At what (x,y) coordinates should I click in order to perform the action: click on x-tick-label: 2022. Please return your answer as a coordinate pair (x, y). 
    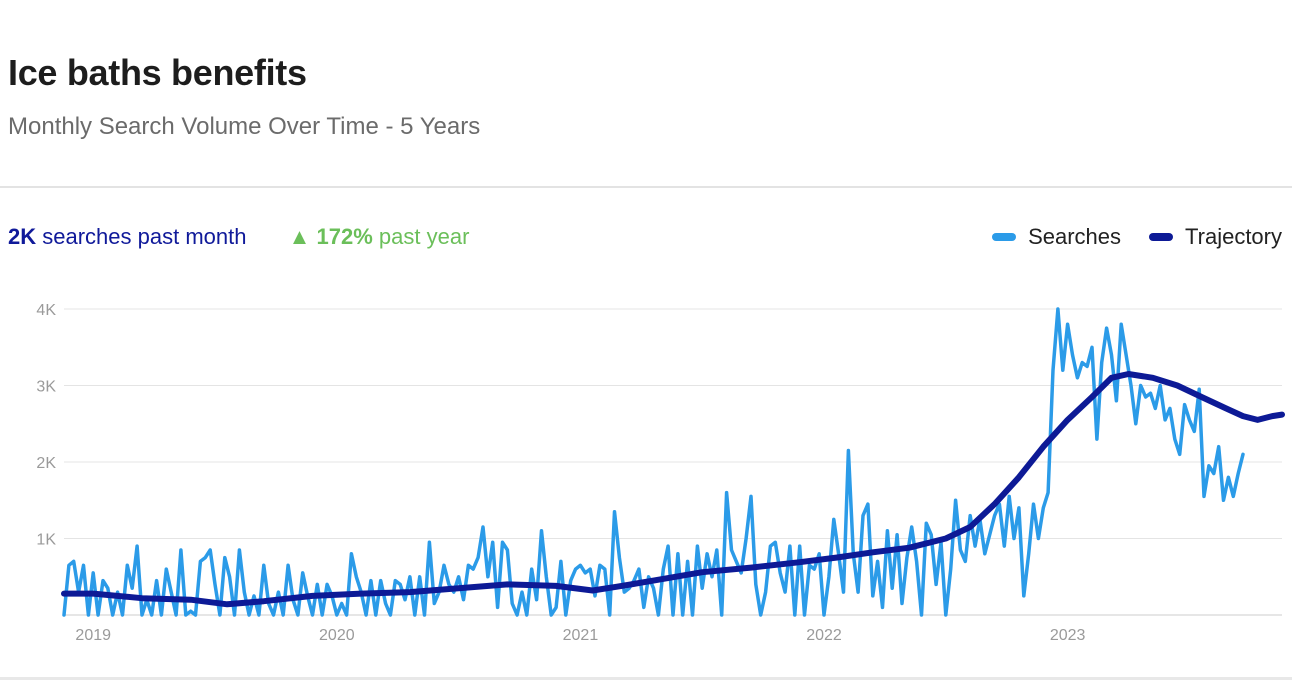
    Looking at the image, I should click on (824, 635).